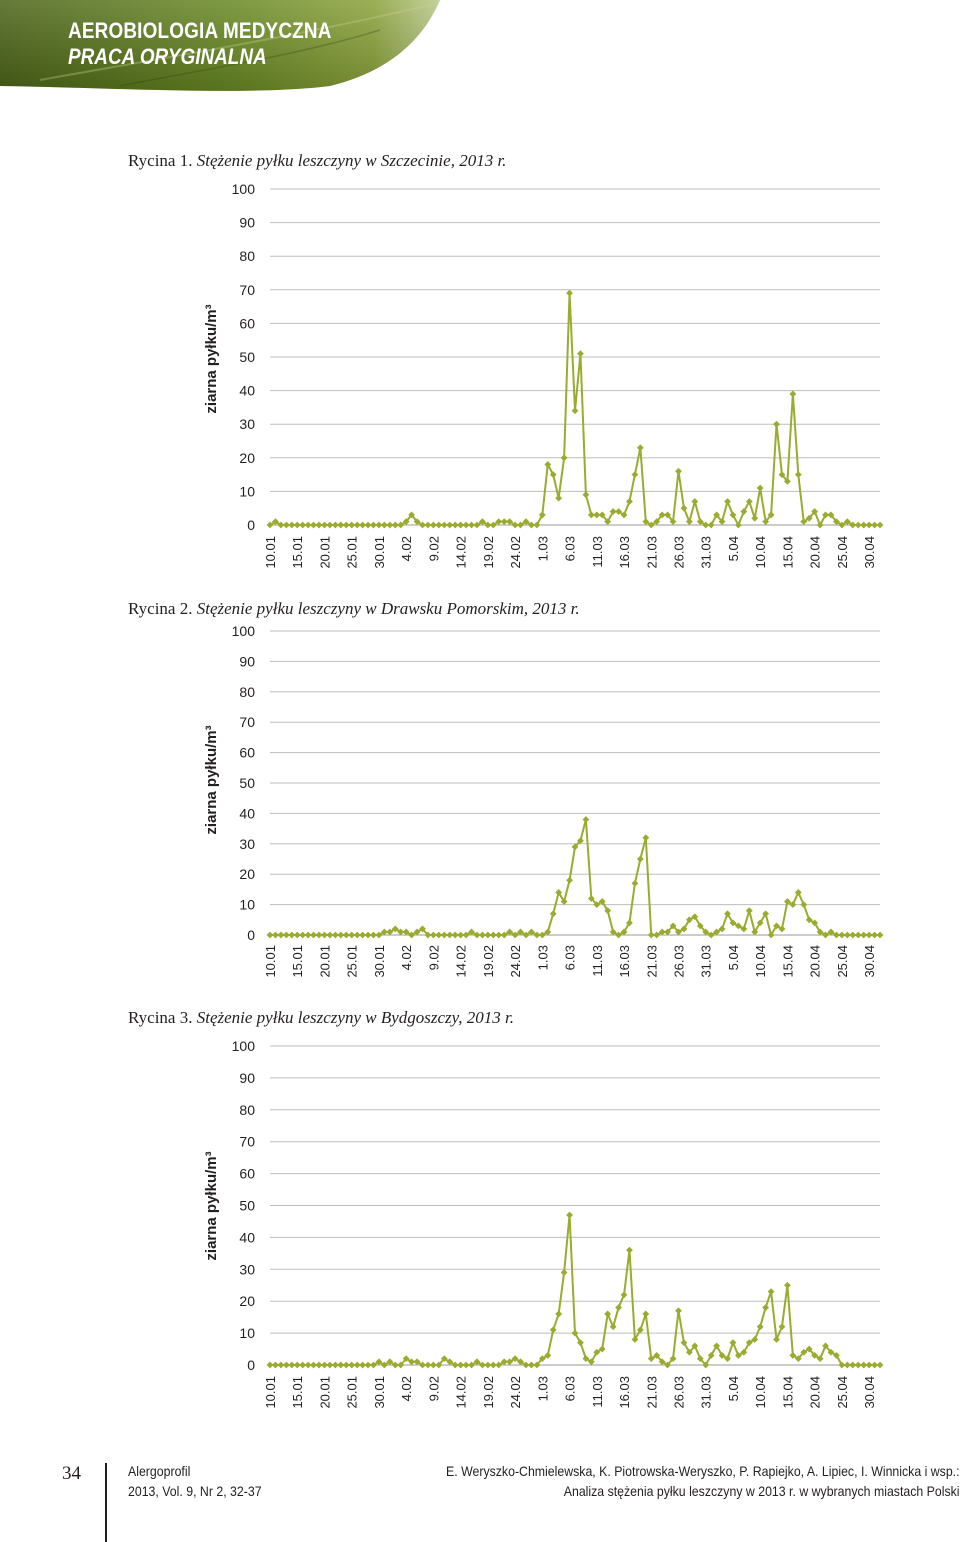 Image resolution: width=960 pixels, height=1542 pixels. I want to click on footer-divider, so click(106, 1502).